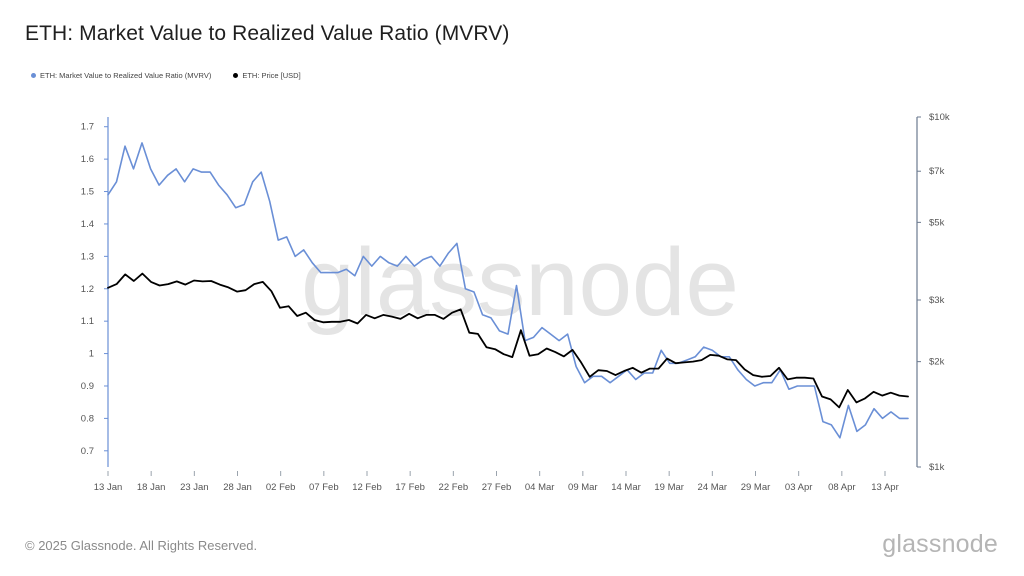 This screenshot has height=576, width=1024. Describe the element at coordinates (626, 487) in the screenshot. I see `x-tick-label: 14 Mar` at that location.